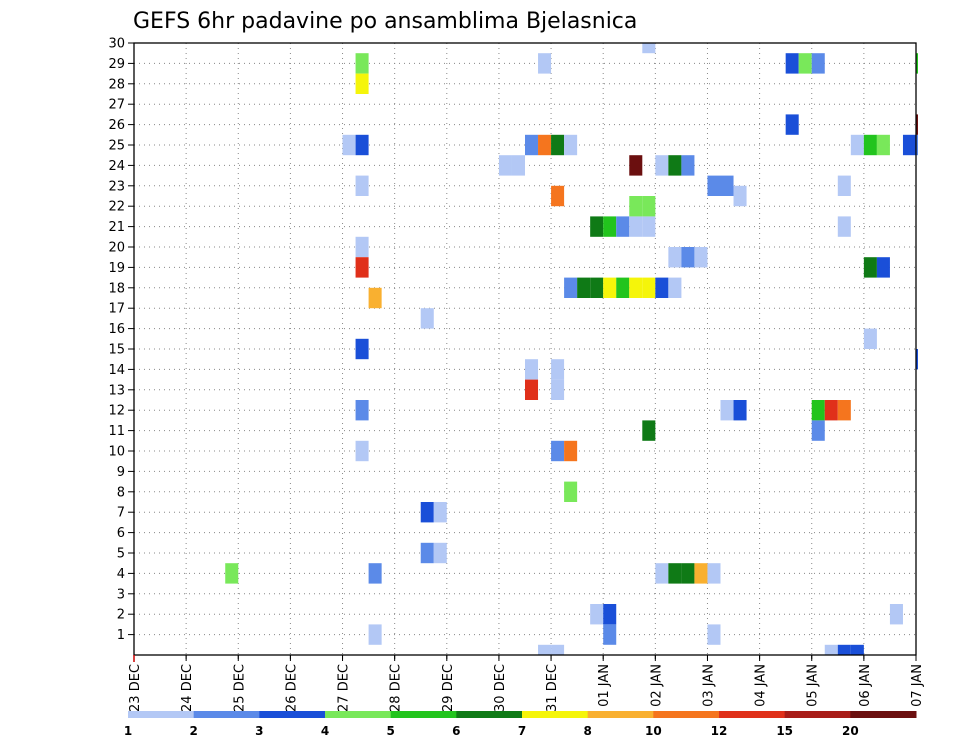 Image resolution: width=960 pixels, height=742 pixels. Describe the element at coordinates (761, 685) in the screenshot. I see `x-tick-label: 04 JAN` at that location.